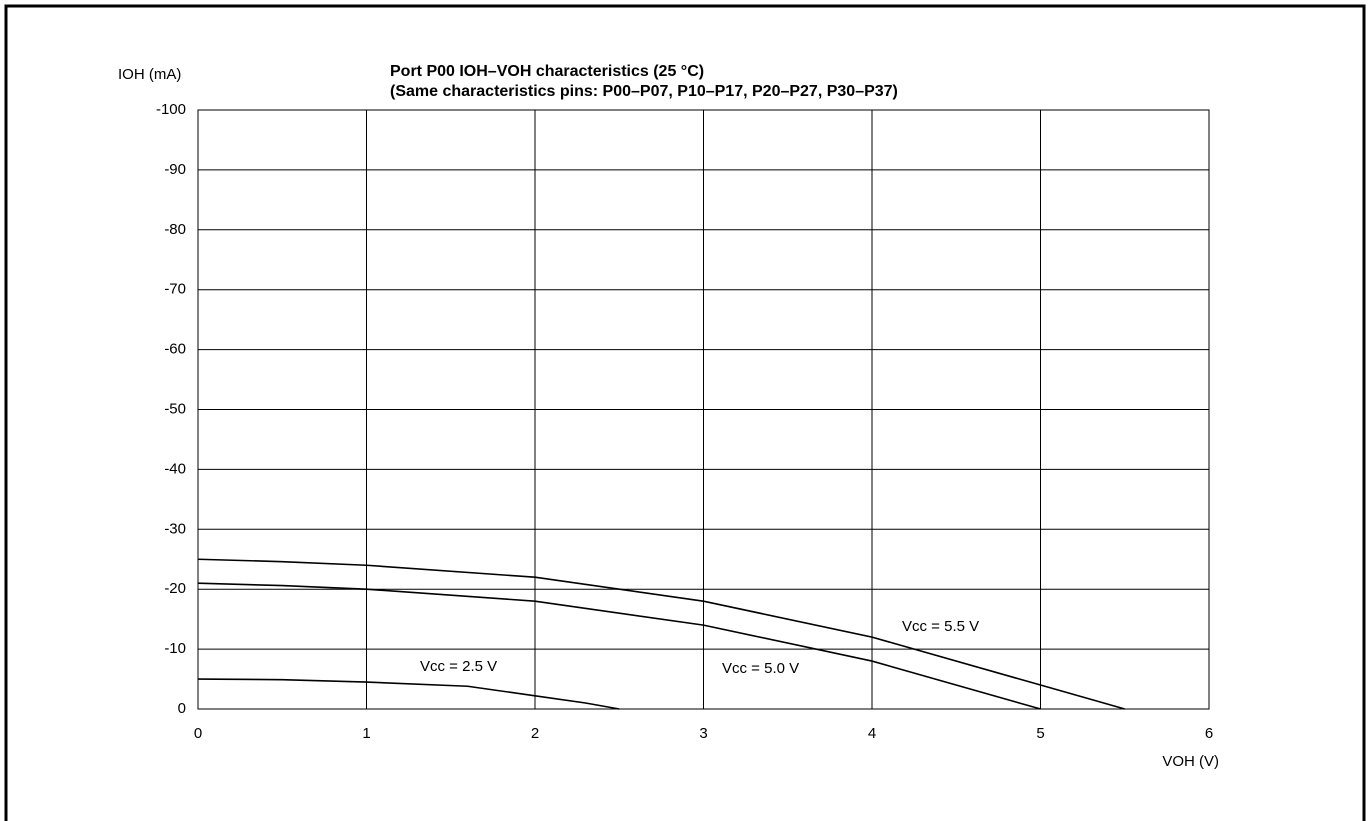 This screenshot has width=1370, height=821. What do you see at coordinates (872, 733) in the screenshot?
I see `x-tick-label: 4` at bounding box center [872, 733].